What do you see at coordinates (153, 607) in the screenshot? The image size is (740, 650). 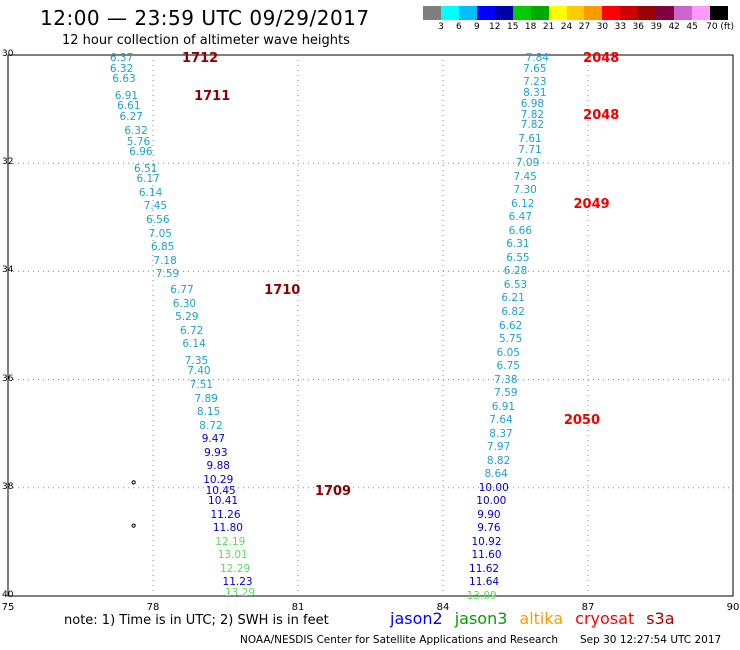 I see `x-tick-label: 78` at bounding box center [153, 607].